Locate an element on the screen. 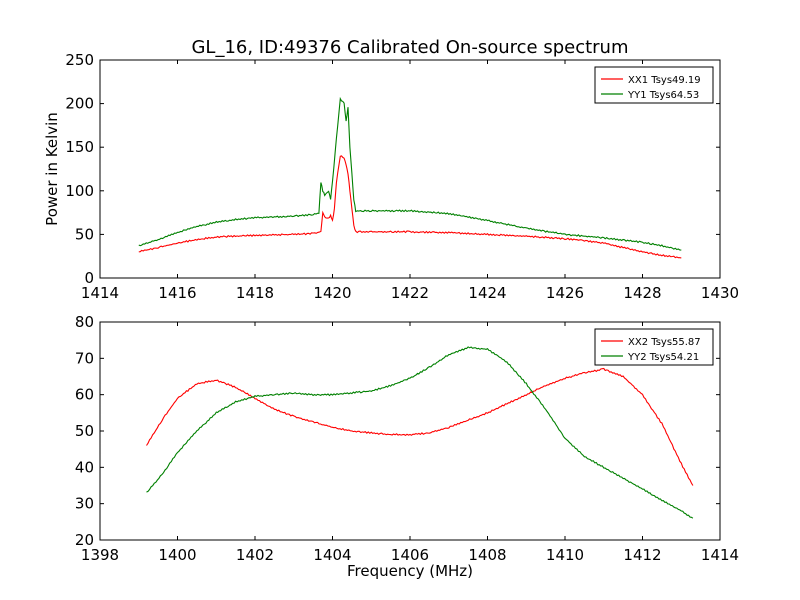 The width and height of the screenshot is (800, 600). x-tick-label: 1410 is located at coordinates (565, 555).